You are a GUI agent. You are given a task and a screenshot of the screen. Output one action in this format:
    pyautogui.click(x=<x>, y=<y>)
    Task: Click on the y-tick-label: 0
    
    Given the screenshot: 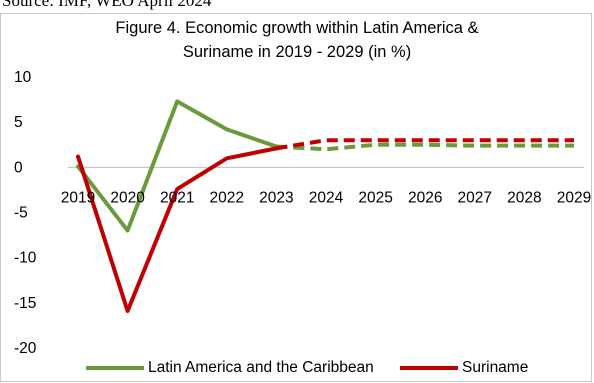 What is the action you would take?
    pyautogui.click(x=18, y=167)
    